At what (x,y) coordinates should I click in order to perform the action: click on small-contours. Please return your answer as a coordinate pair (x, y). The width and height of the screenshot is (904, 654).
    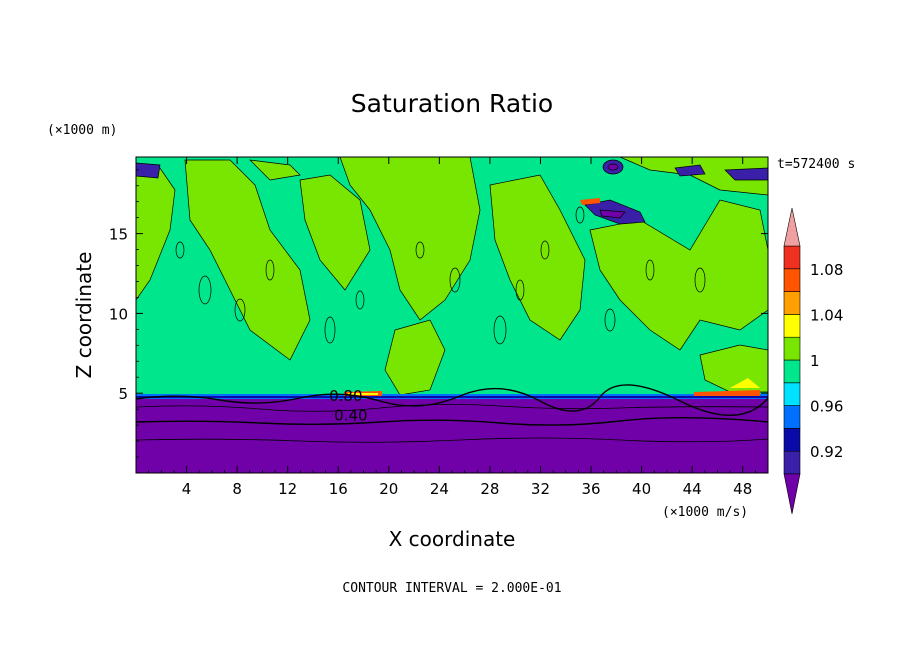
    Looking at the image, I should click on (440, 275).